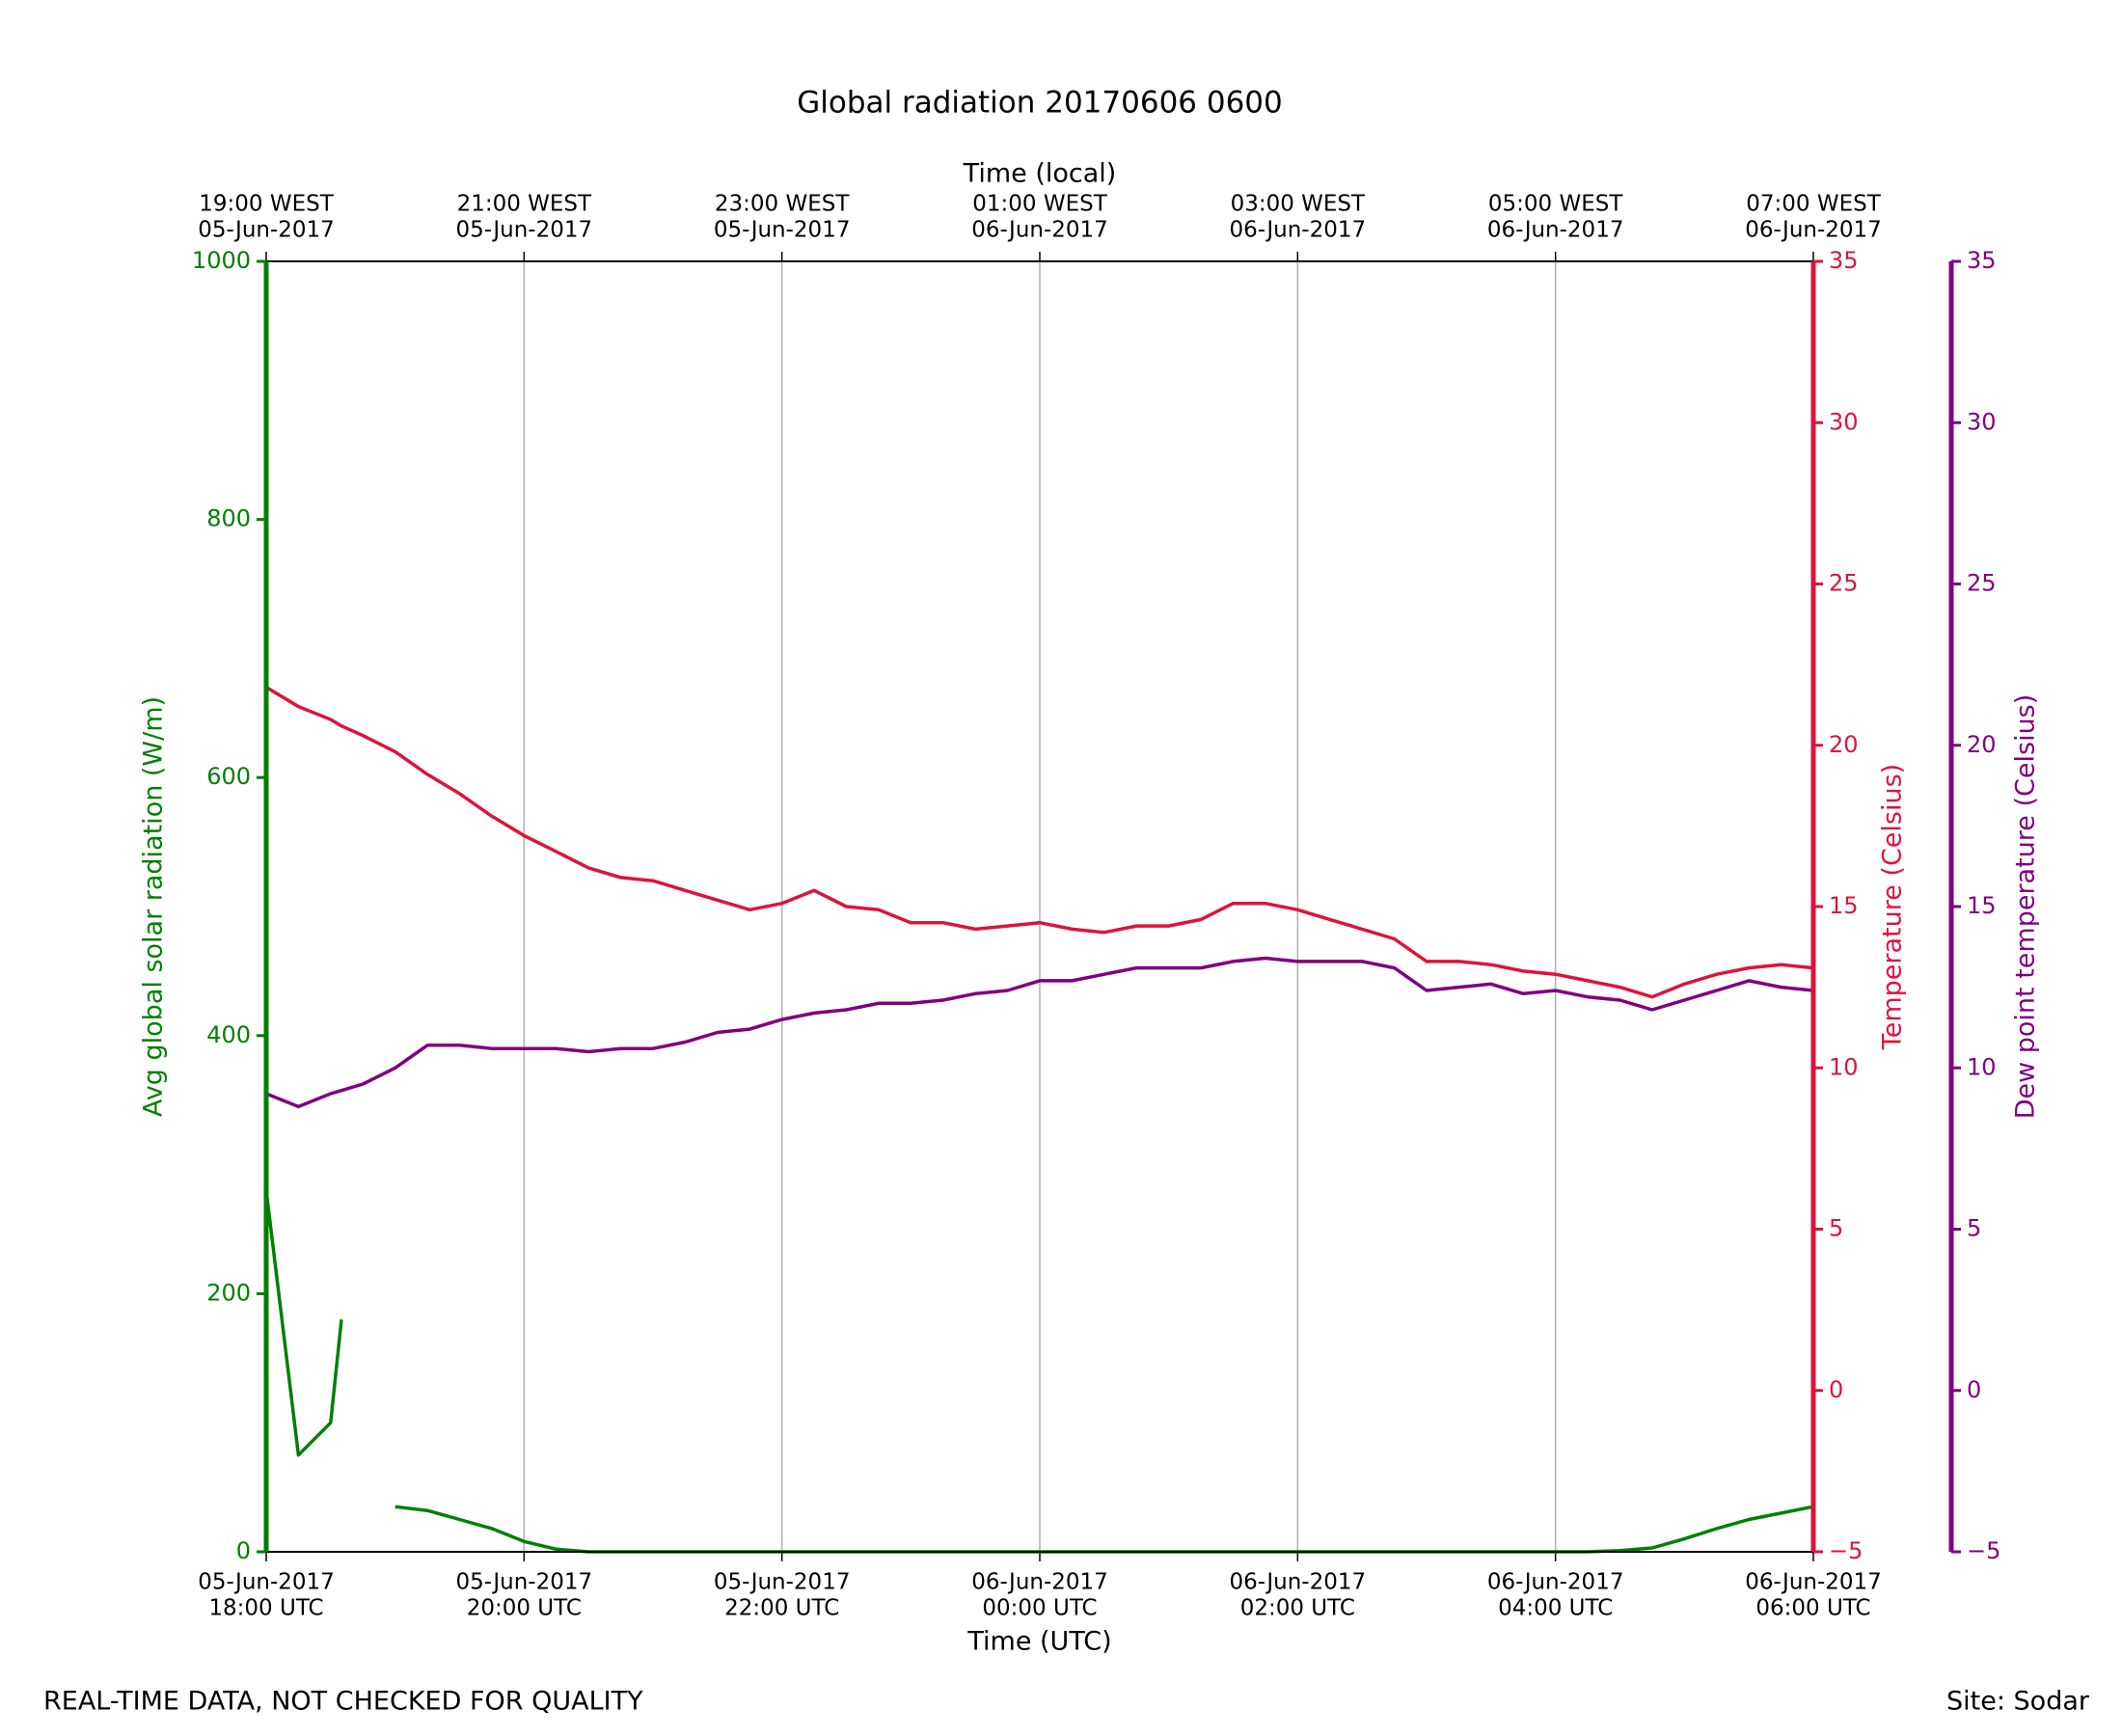 This screenshot has height=1736, width=2122. I want to click on x2-tick-label: 01:00 WEST, so click(1039, 204).